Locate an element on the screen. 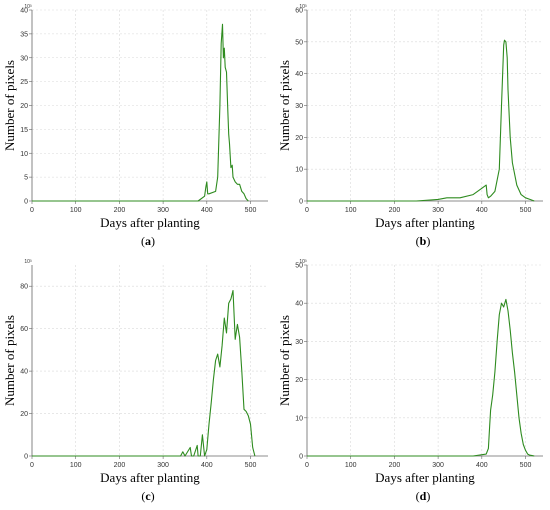 Image resolution: width=550 pixels, height=510 pixels. y-tick-label: 25 is located at coordinates (24, 82).